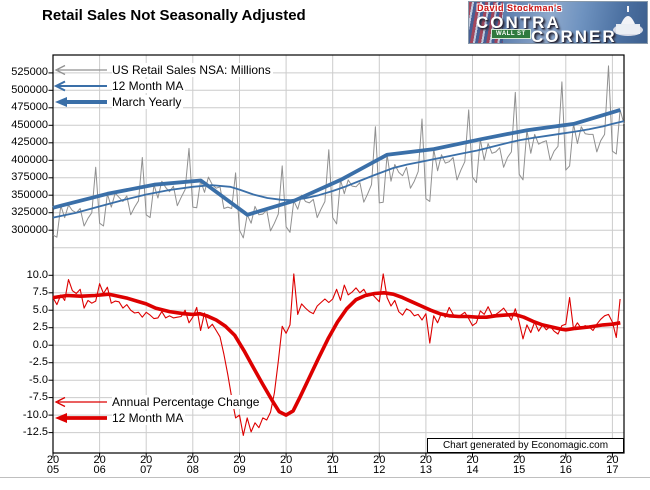 The height and width of the screenshot is (490, 650). What do you see at coordinates (612, 465) in the screenshot?
I see `x-axis-label-year: 20 17` at bounding box center [612, 465].